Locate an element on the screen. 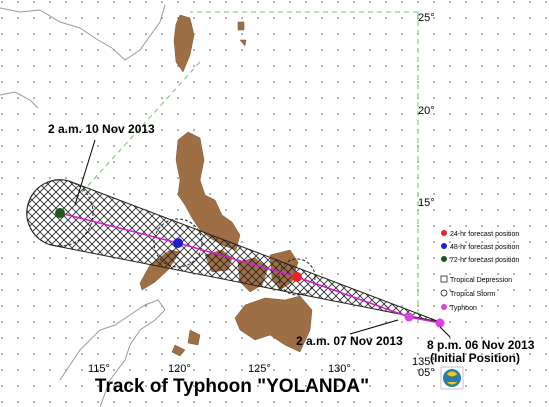  legend-label: 24-hr forecast position is located at coordinates (484, 234).